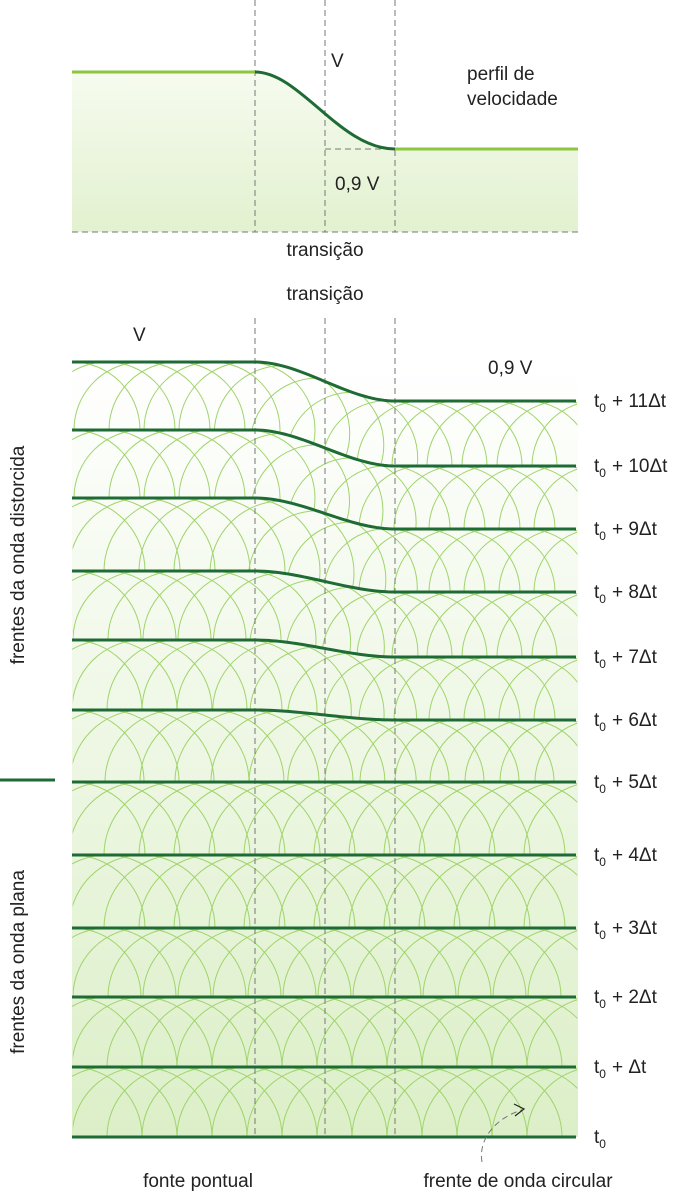 Image resolution: width=680 pixels, height=1195 pixels. I want to click on time-rest: + 4Δt, so click(635, 855).